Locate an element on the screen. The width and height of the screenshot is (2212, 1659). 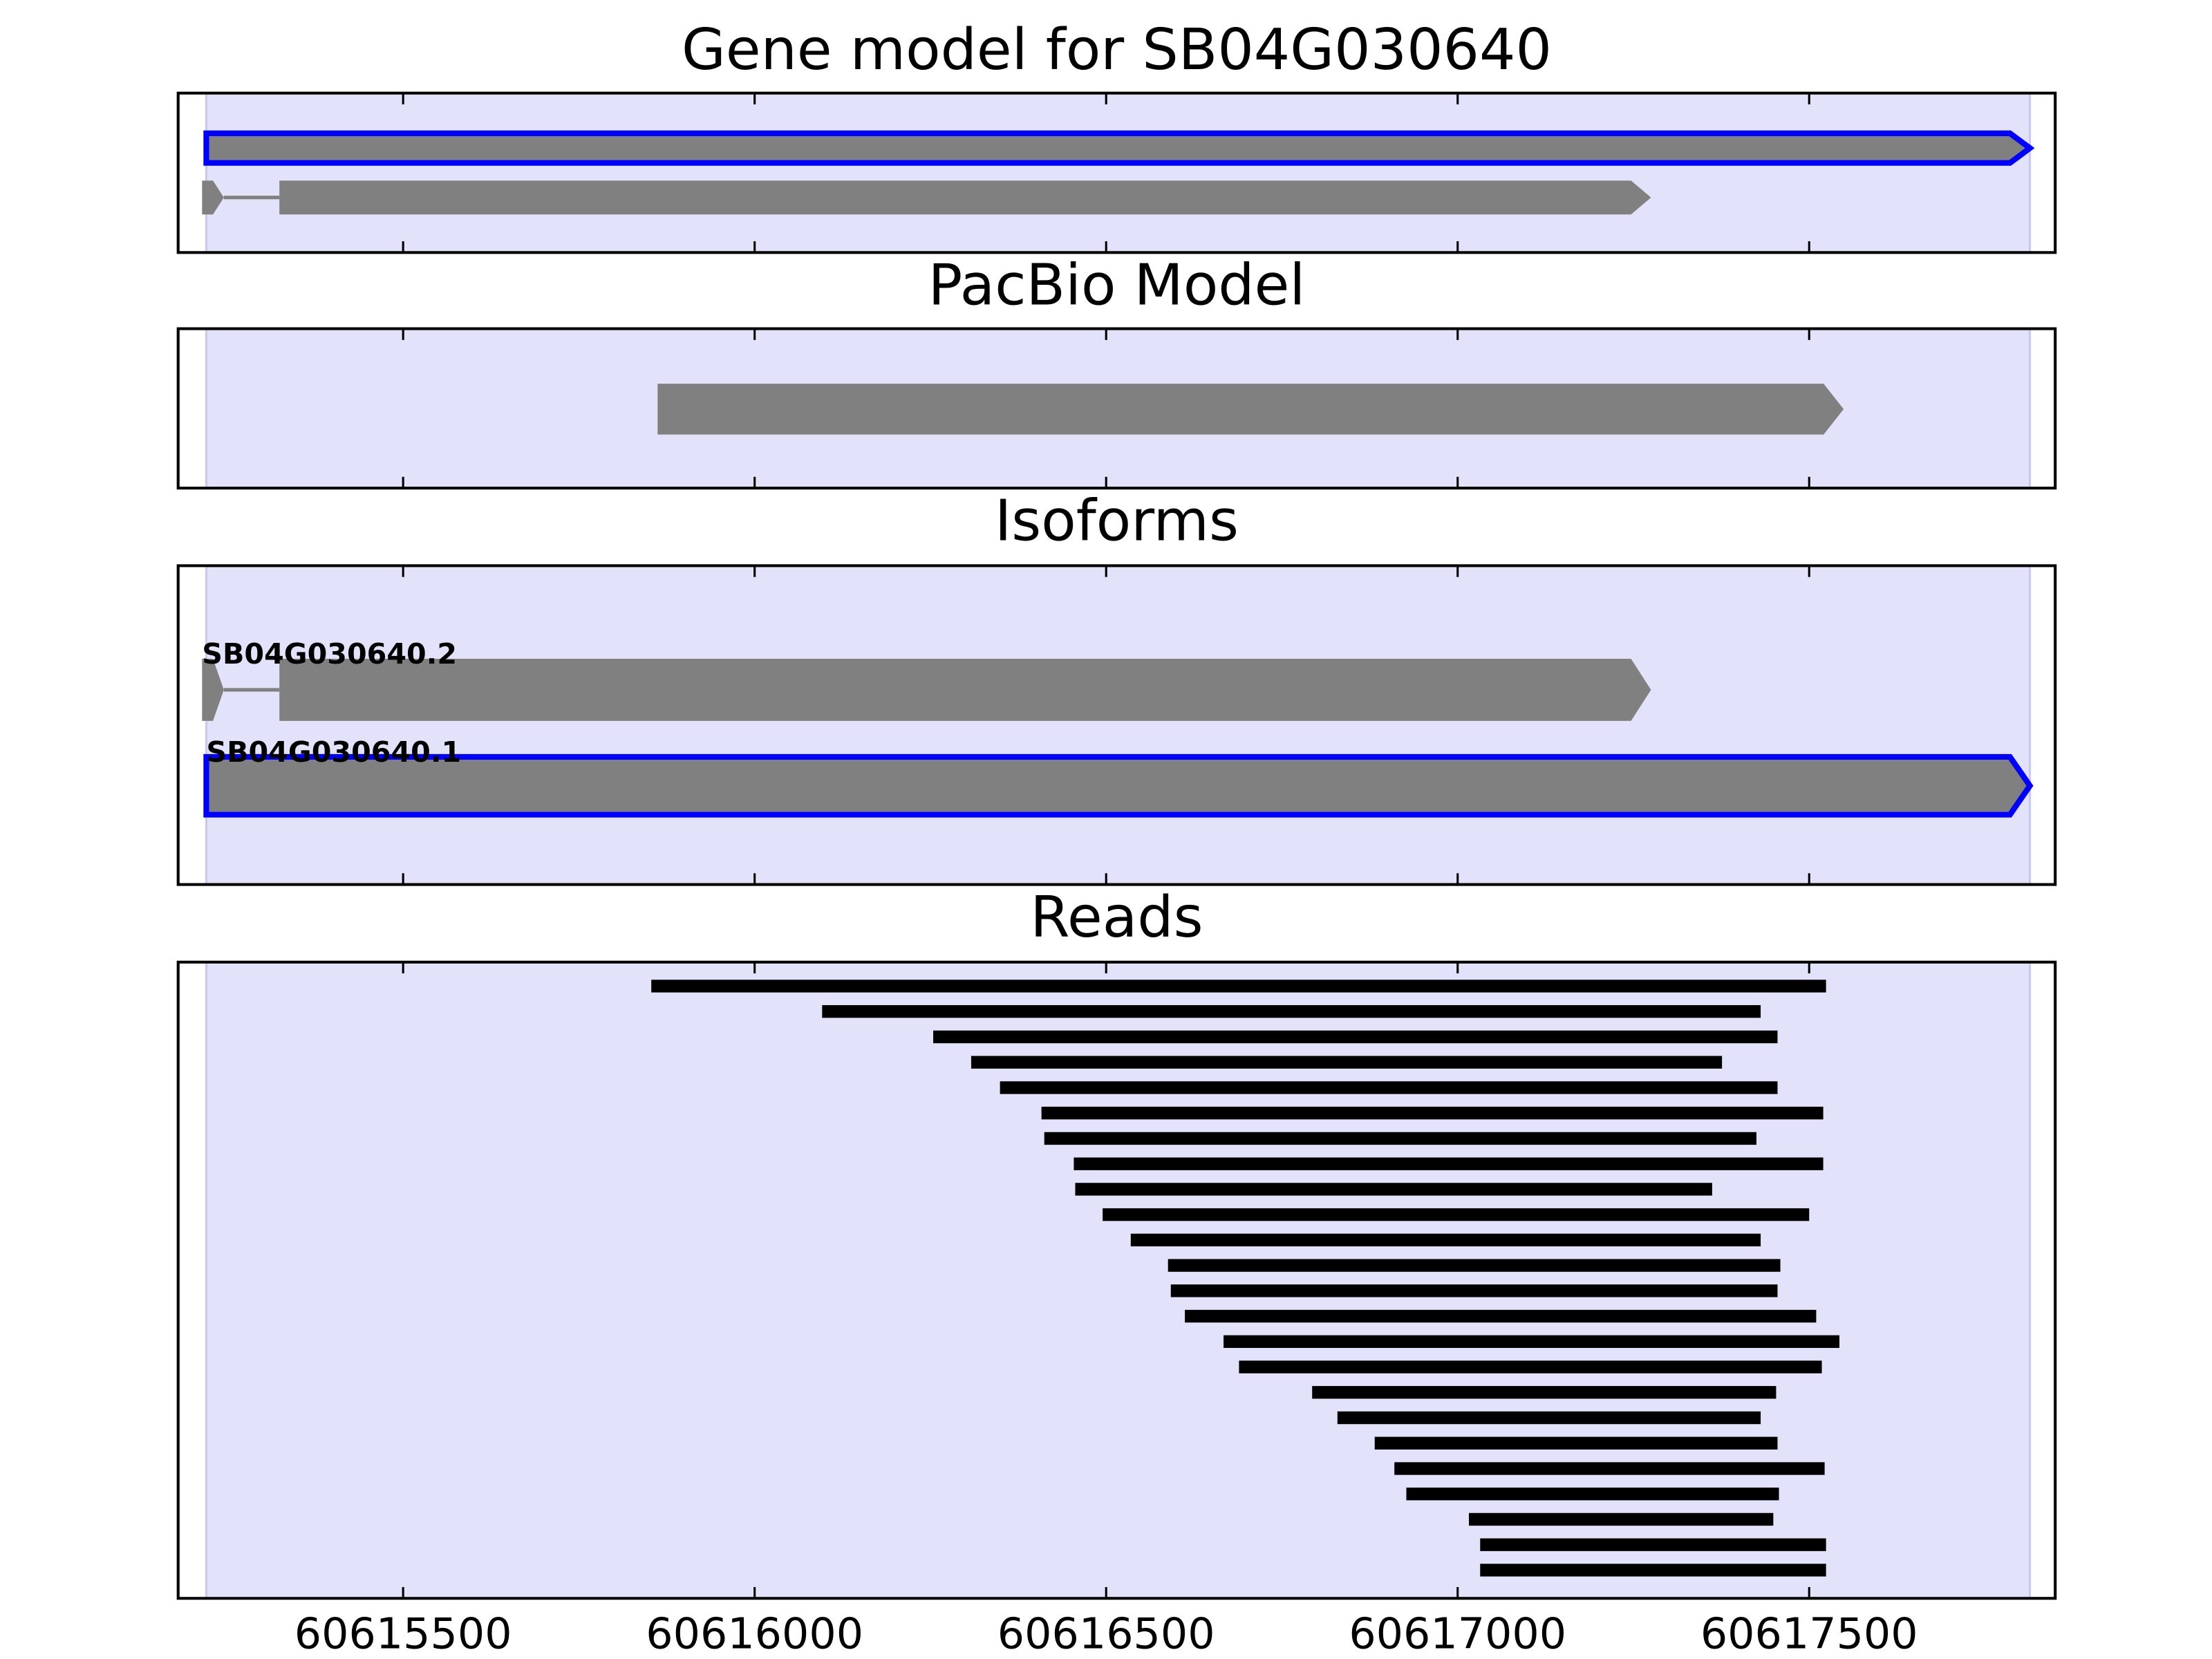
x-tick-label: 60616000 is located at coordinates (754, 1634).